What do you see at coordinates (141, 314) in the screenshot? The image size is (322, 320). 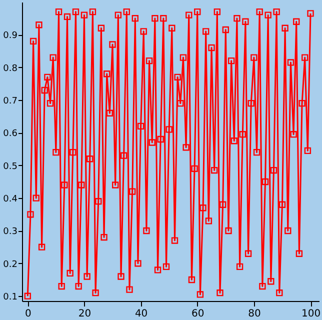 I see `x-tick-label: 40` at bounding box center [141, 314].